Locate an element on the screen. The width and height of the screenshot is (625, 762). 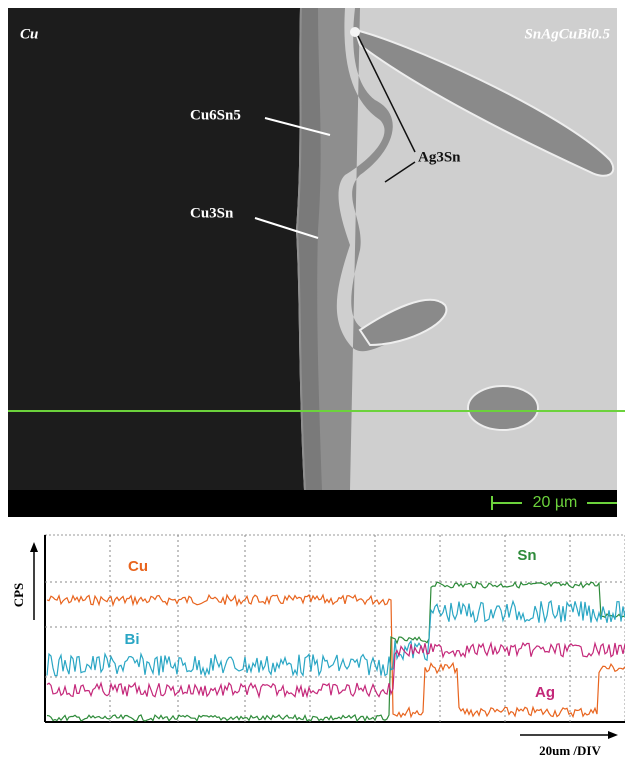
series-label: Cu is located at coordinates (138, 566).